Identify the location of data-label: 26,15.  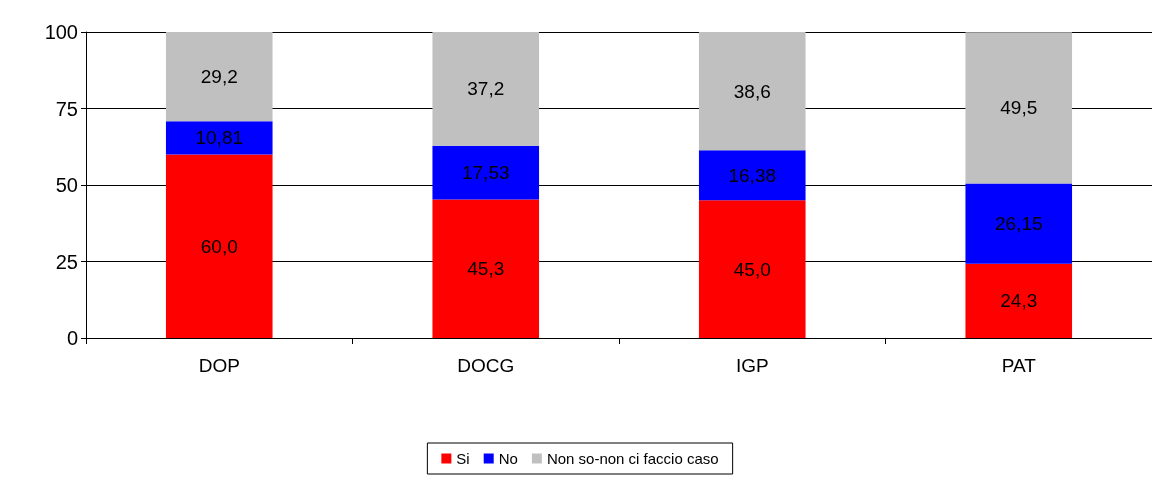
(1018, 224).